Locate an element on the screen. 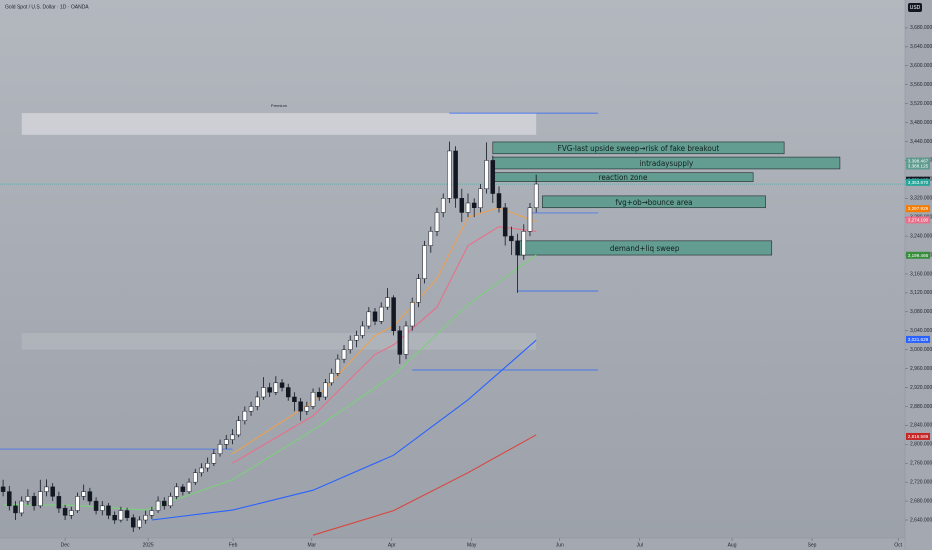 The height and width of the screenshot is (550, 932). y-tick-label: 3,520.000 is located at coordinates (921, 104).